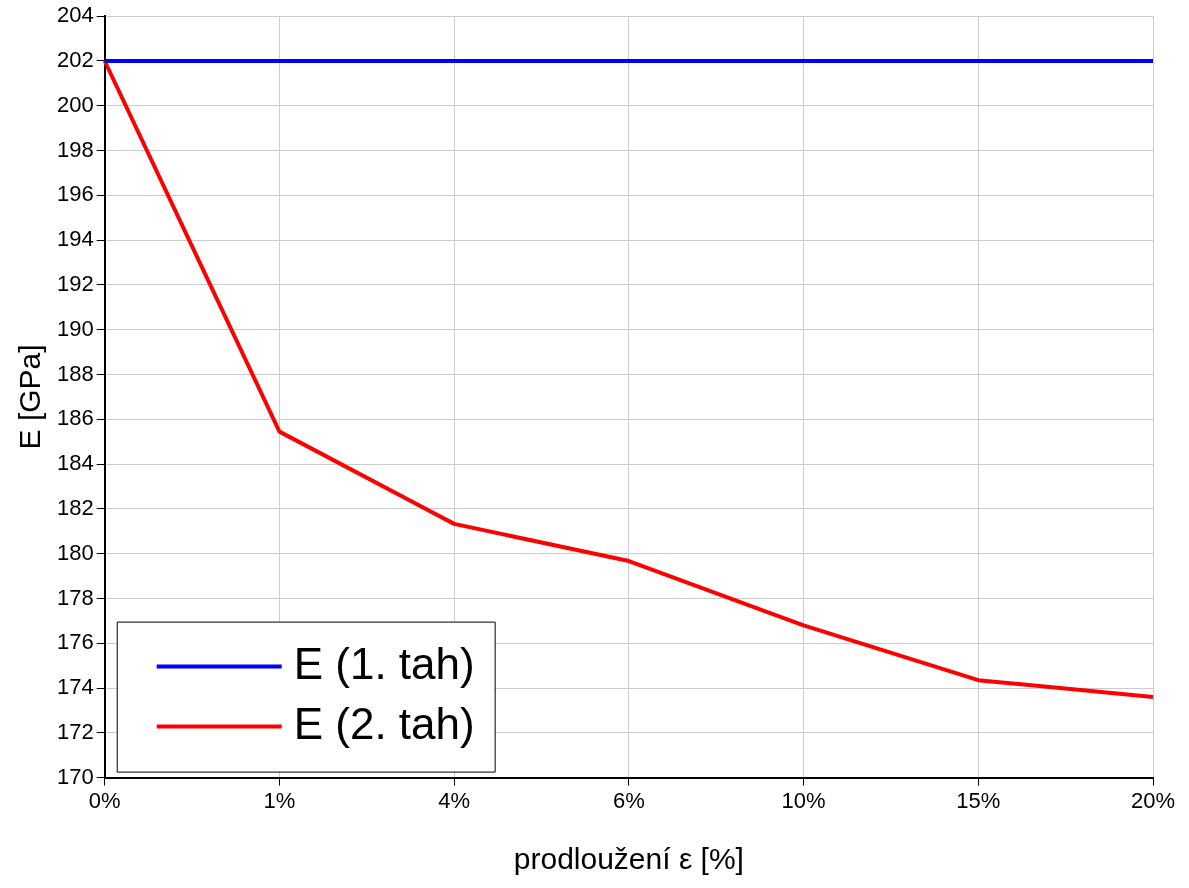  Describe the element at coordinates (75, 418) in the screenshot. I see `y-tick-label: 186` at that location.